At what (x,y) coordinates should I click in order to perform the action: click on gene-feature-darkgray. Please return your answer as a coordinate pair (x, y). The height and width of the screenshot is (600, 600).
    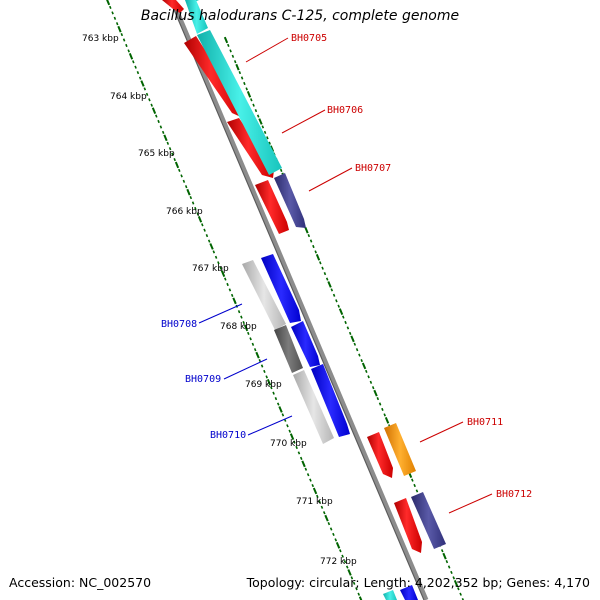
    Looking at the image, I should click on (288, 349).